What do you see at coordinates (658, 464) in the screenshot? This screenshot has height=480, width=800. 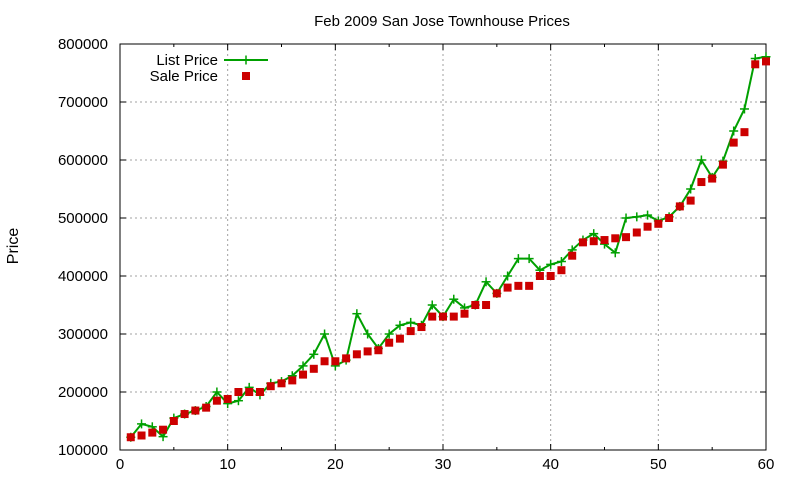 I see `x-tick-label: 50` at bounding box center [658, 464].